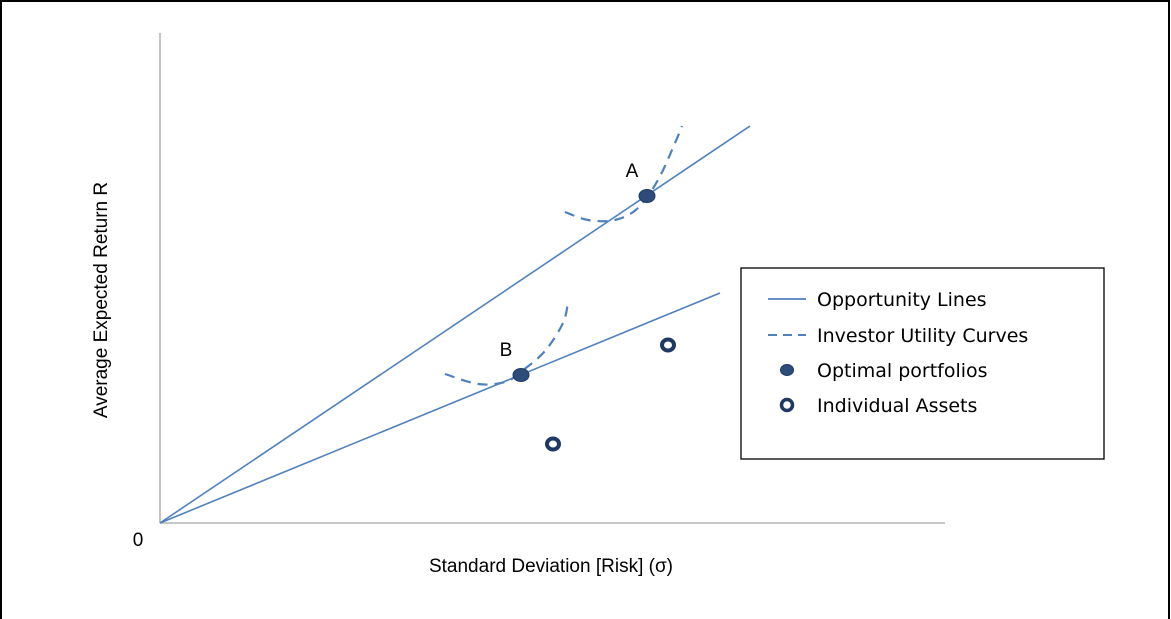  I want to click on origin-label: 0, so click(138, 540).